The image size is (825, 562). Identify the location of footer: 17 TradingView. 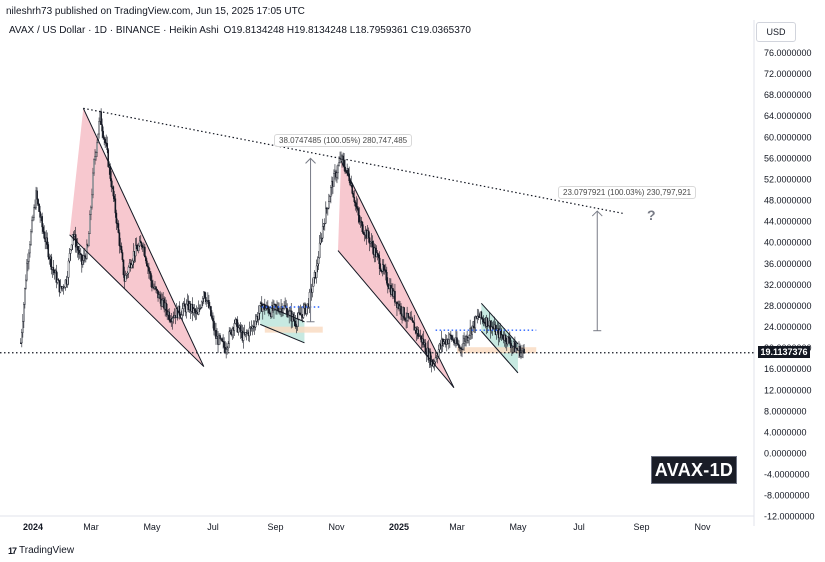
(41, 550).